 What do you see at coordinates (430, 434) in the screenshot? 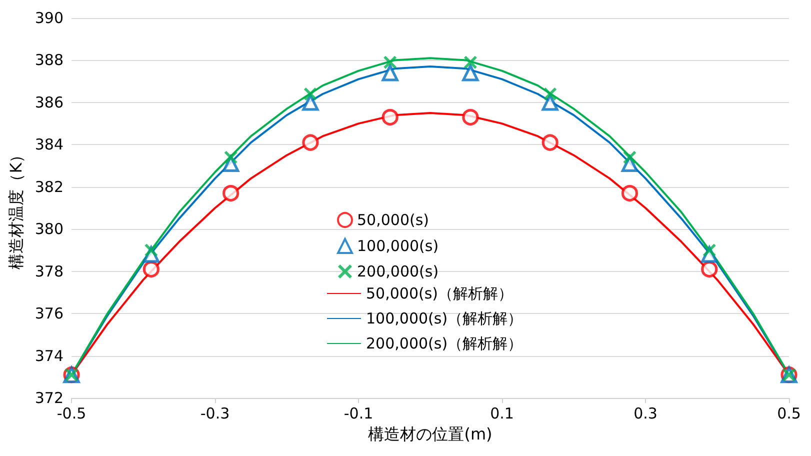
I see `x-axis-title: 構造材の位置(m)` at bounding box center [430, 434].